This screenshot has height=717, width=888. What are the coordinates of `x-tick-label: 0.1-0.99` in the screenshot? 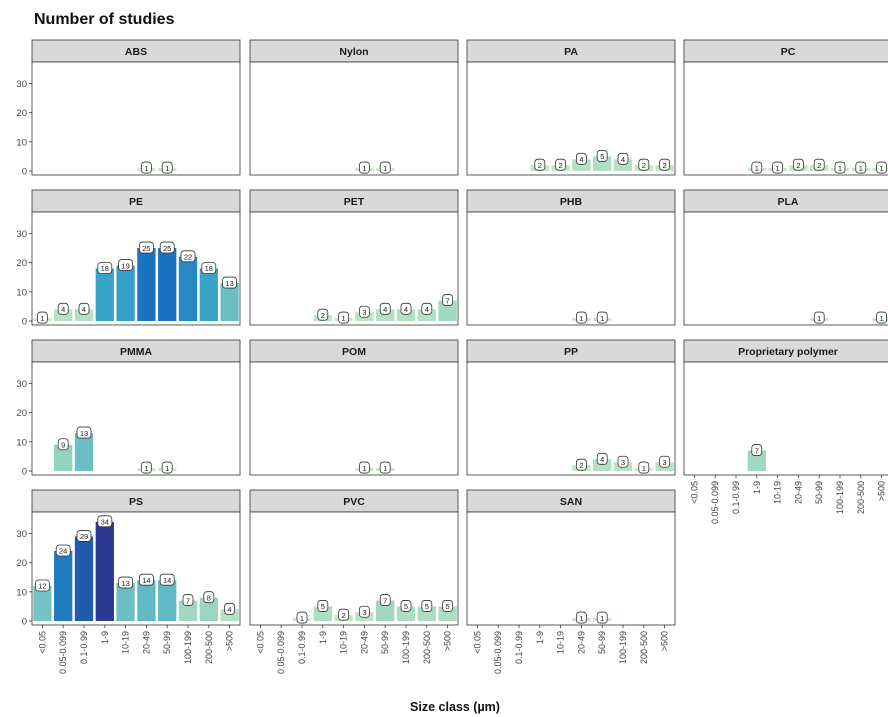 It's located at (302, 647).